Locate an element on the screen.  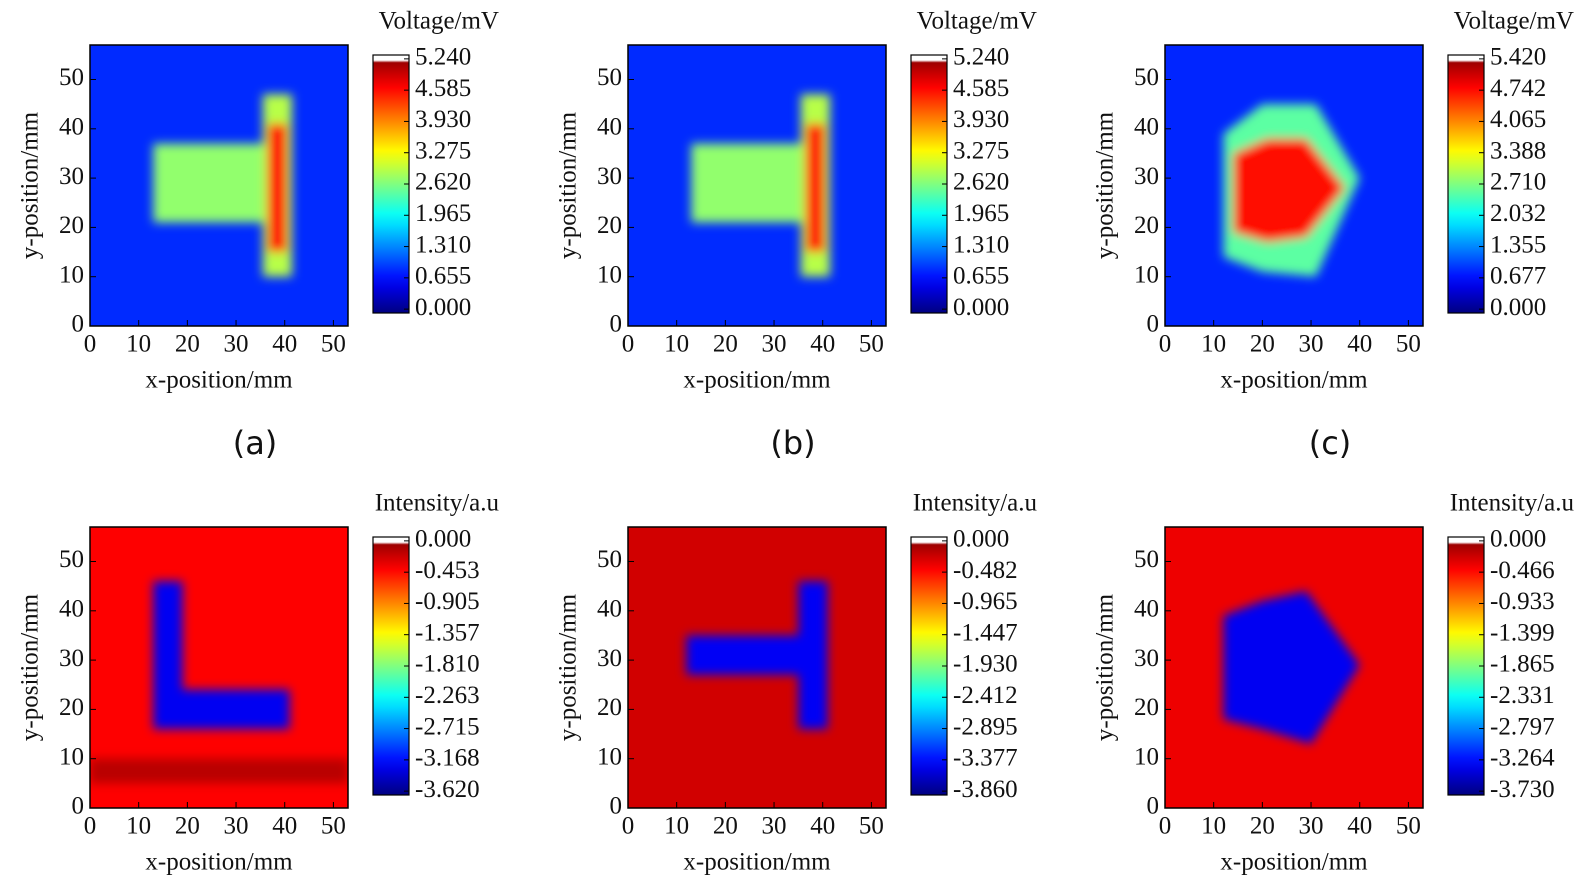
colorbar-tick-label: -3.377 is located at coordinates (985, 758).